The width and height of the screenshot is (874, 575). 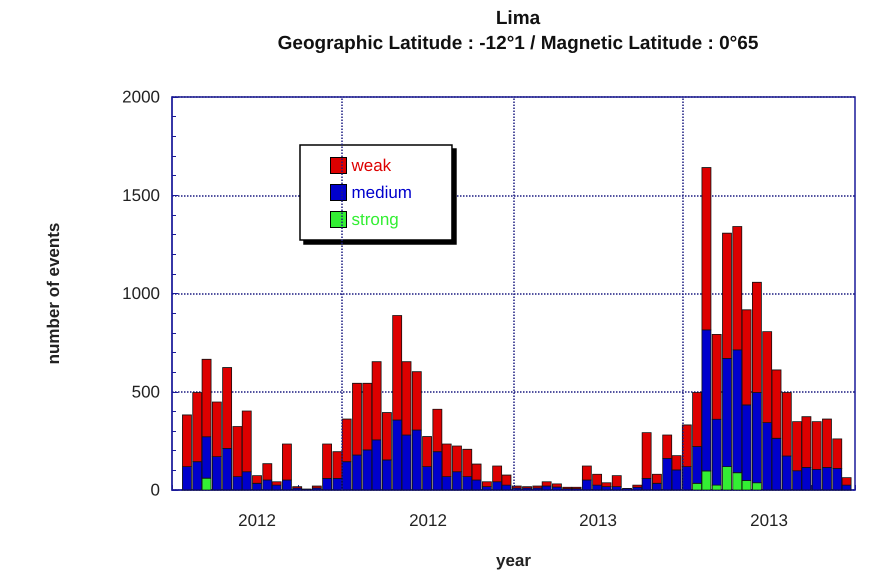 What do you see at coordinates (155, 490) in the screenshot?
I see `y-tick-label: 0` at bounding box center [155, 490].